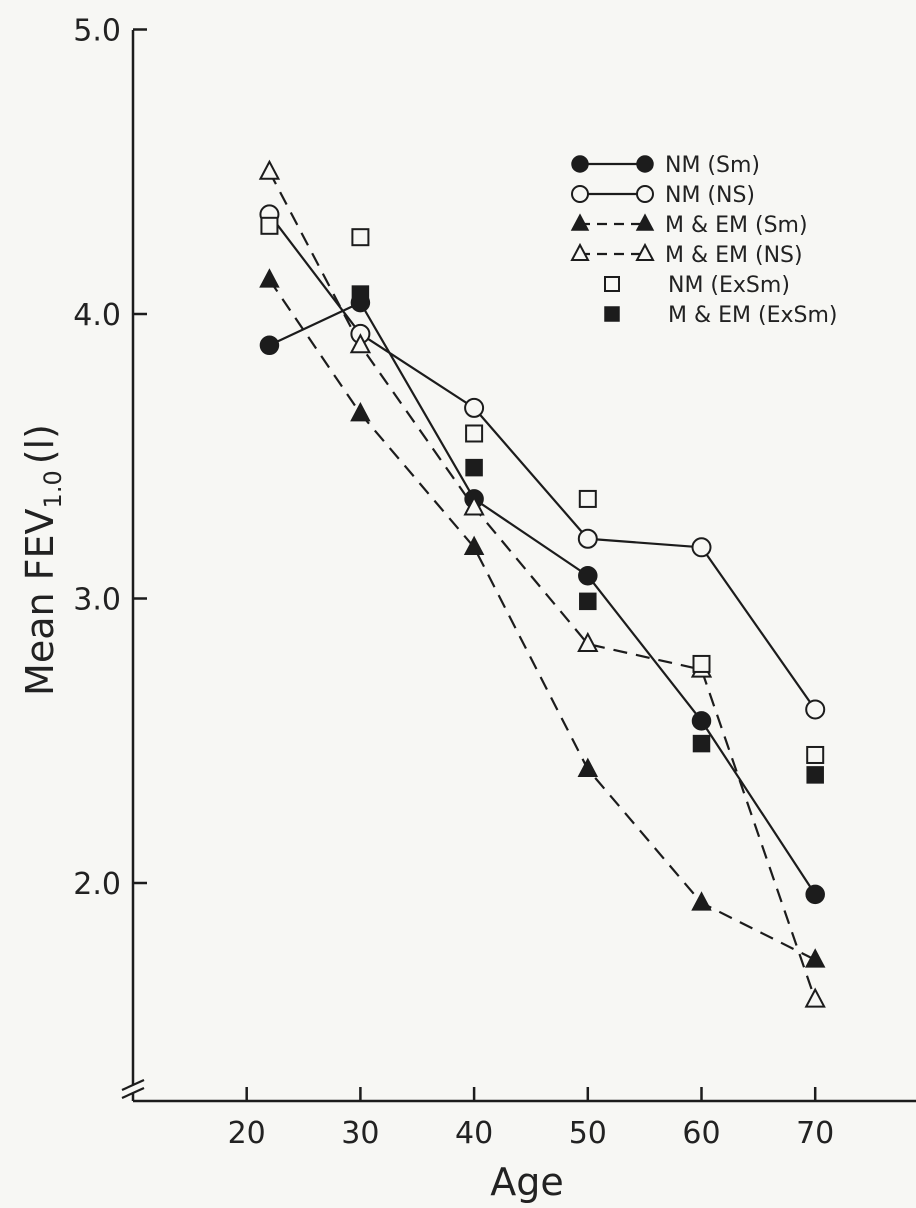  What do you see at coordinates (40, 444) in the screenshot?
I see `y-axis-title-unit: (l)` at bounding box center [40, 444].